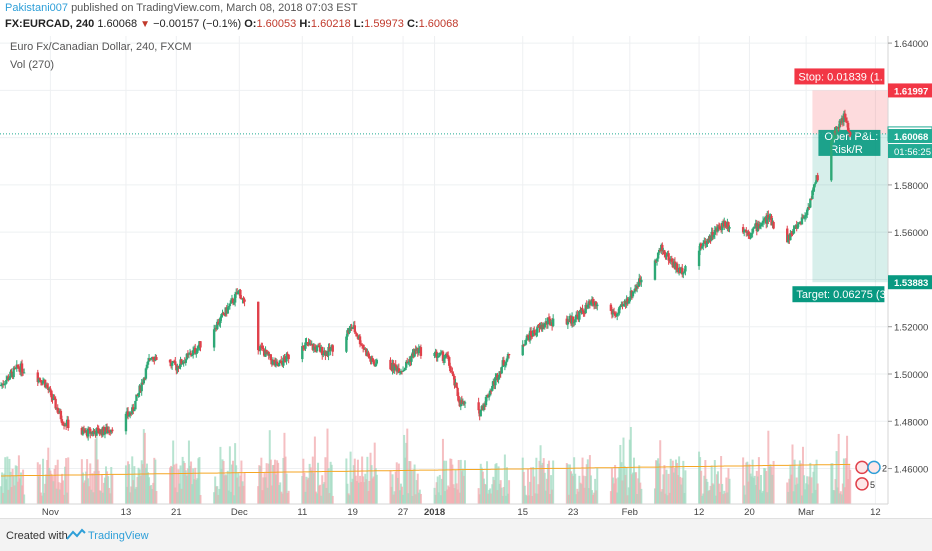 The height and width of the screenshot is (551, 932). I want to click on tradingview-logo-icon, so click(76, 535).